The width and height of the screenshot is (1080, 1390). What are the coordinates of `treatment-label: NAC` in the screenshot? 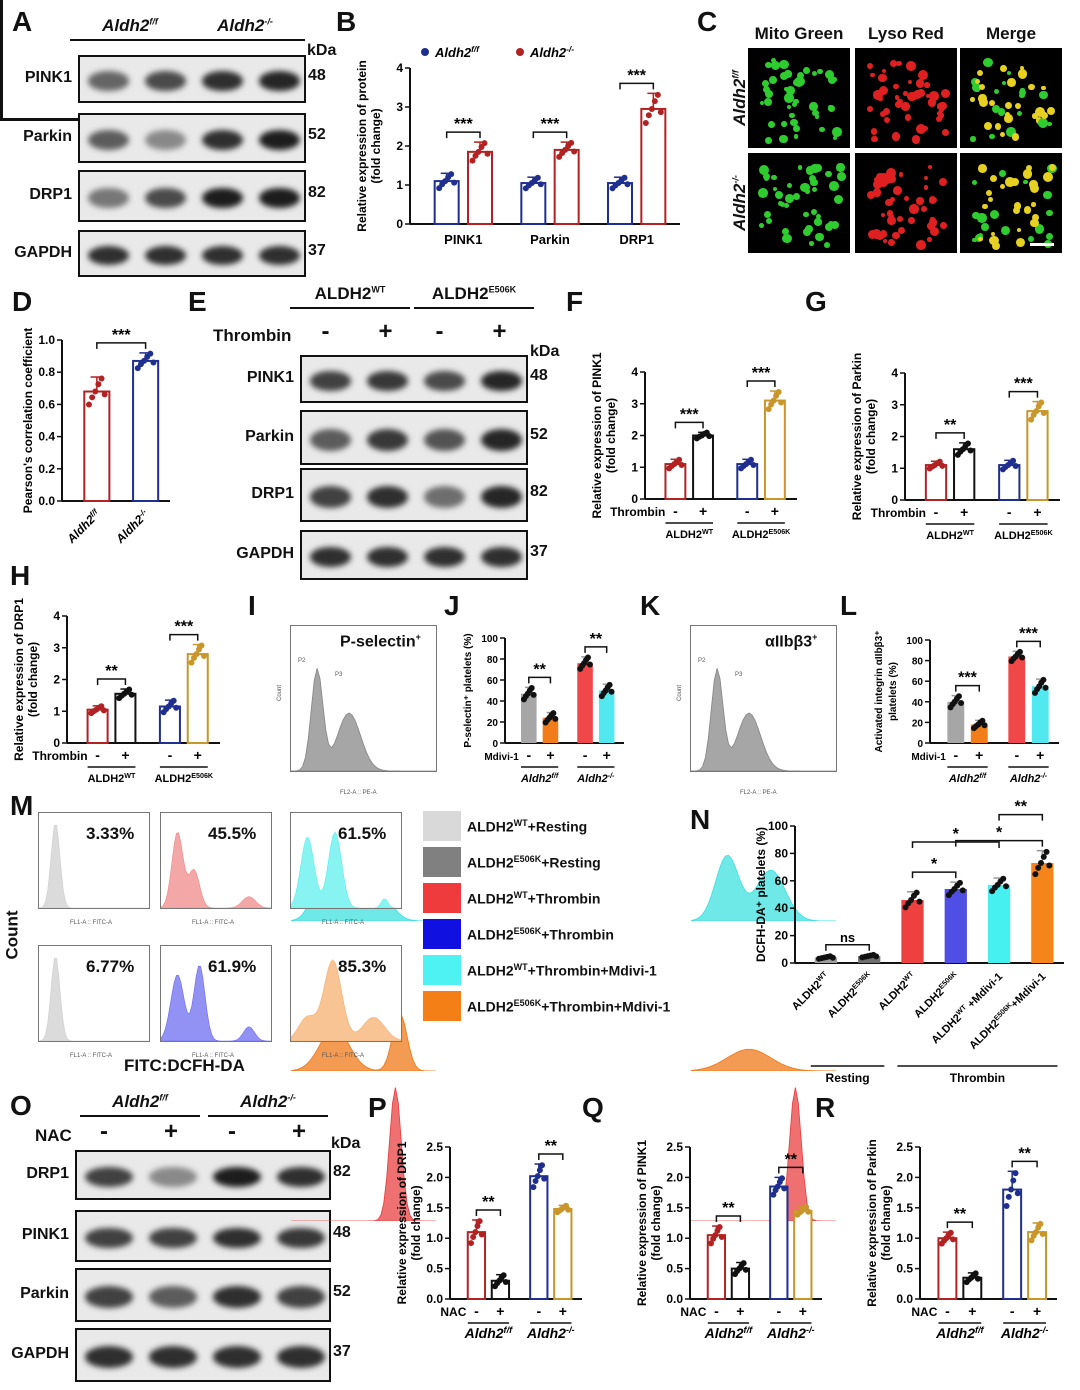 It's located at (924, 1312).